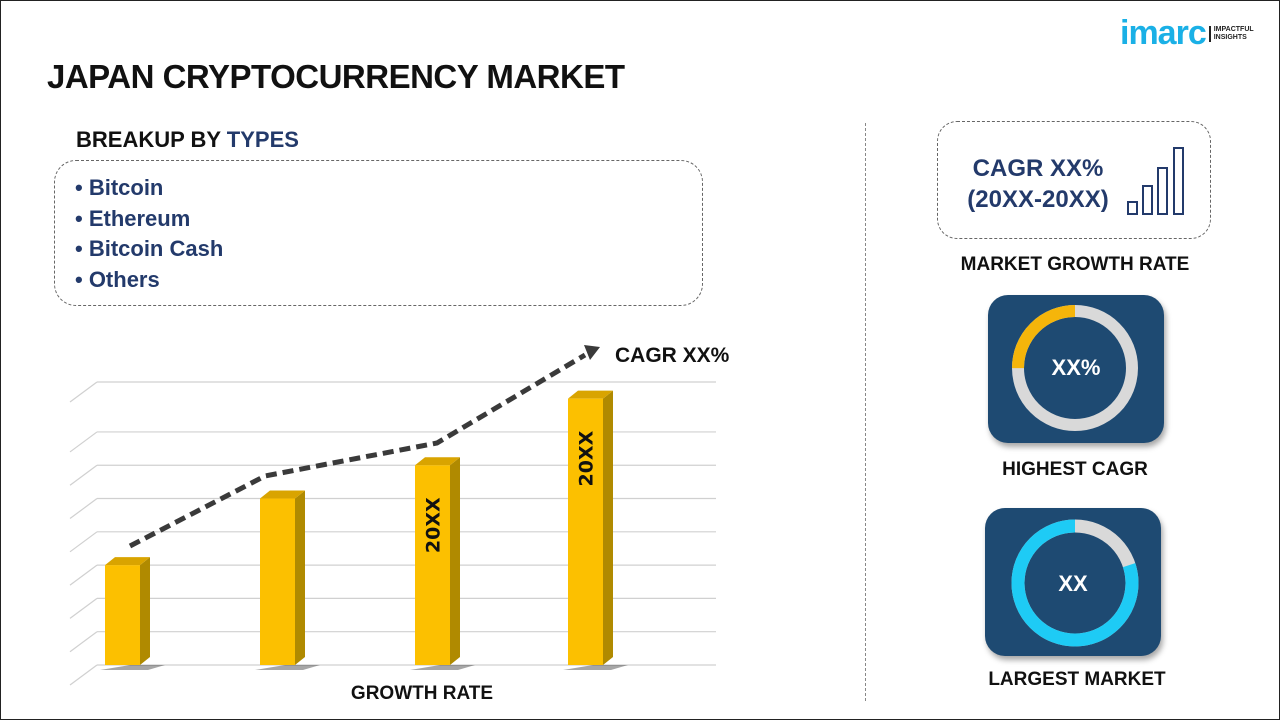 This screenshot has height=720, width=1280. I want to click on cagr-line1: CAGR XX%, so click(1038, 168).